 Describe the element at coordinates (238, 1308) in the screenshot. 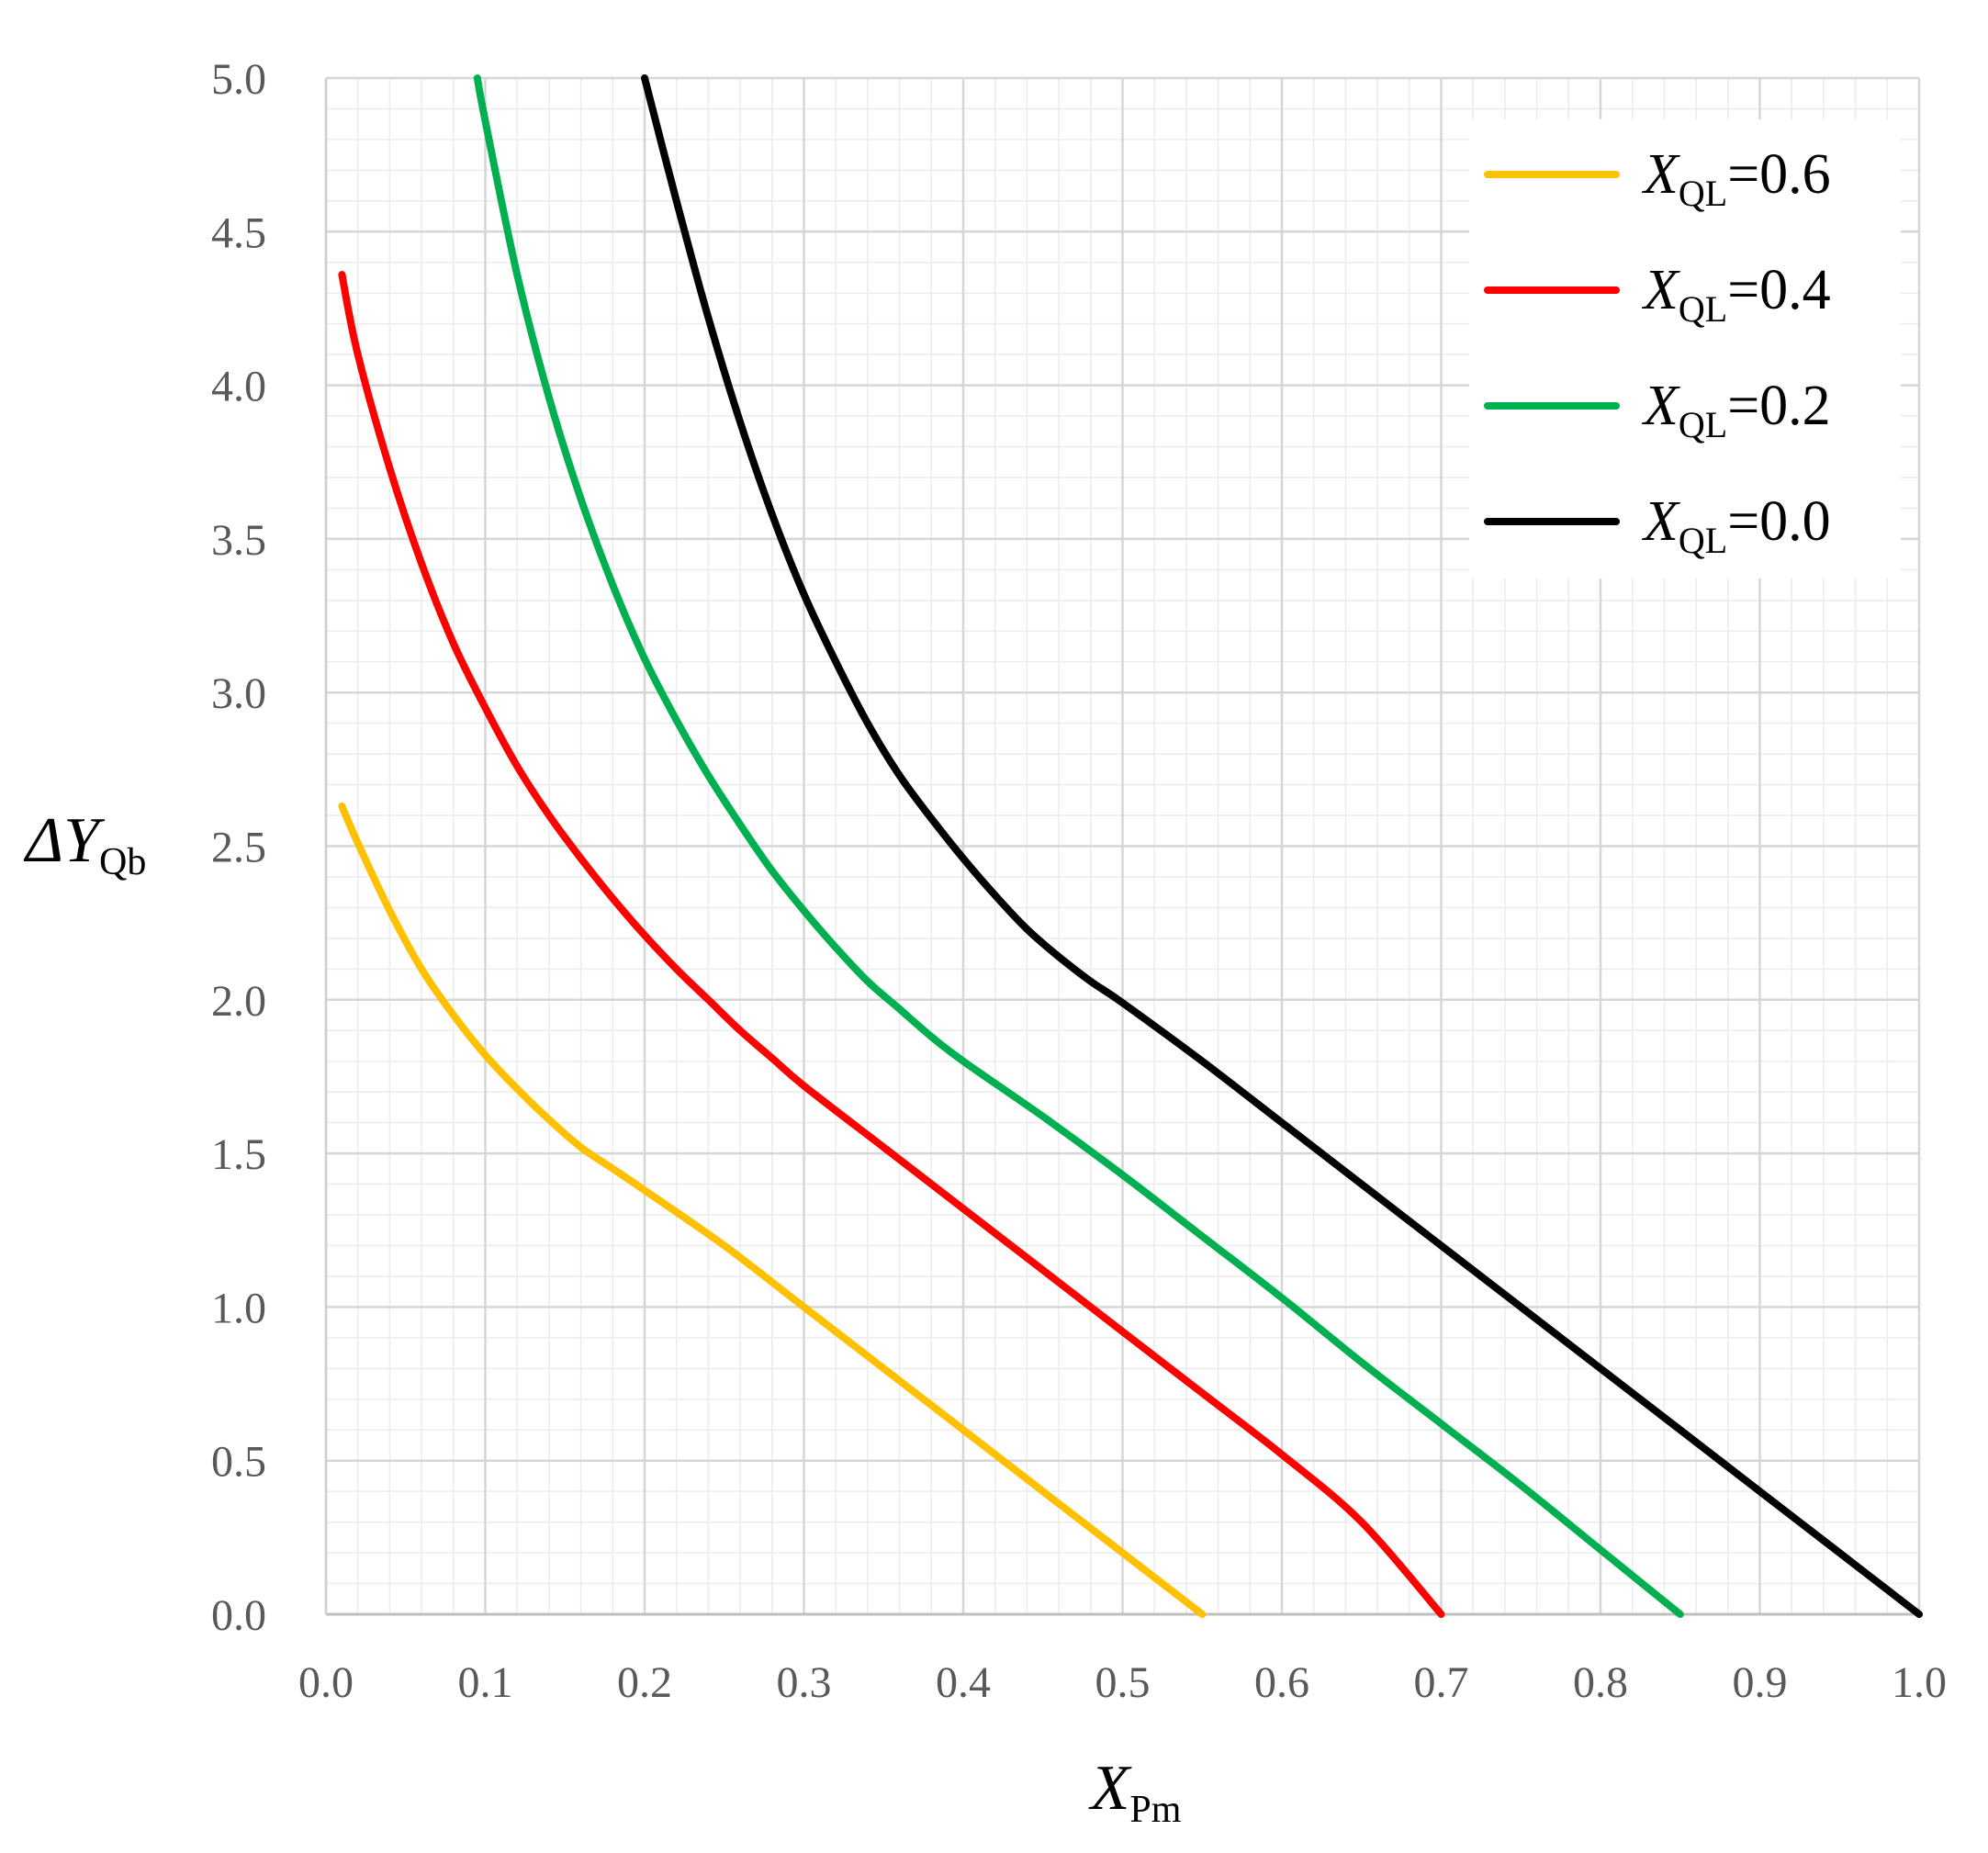

I see `y-tick-label: 1.0` at that location.